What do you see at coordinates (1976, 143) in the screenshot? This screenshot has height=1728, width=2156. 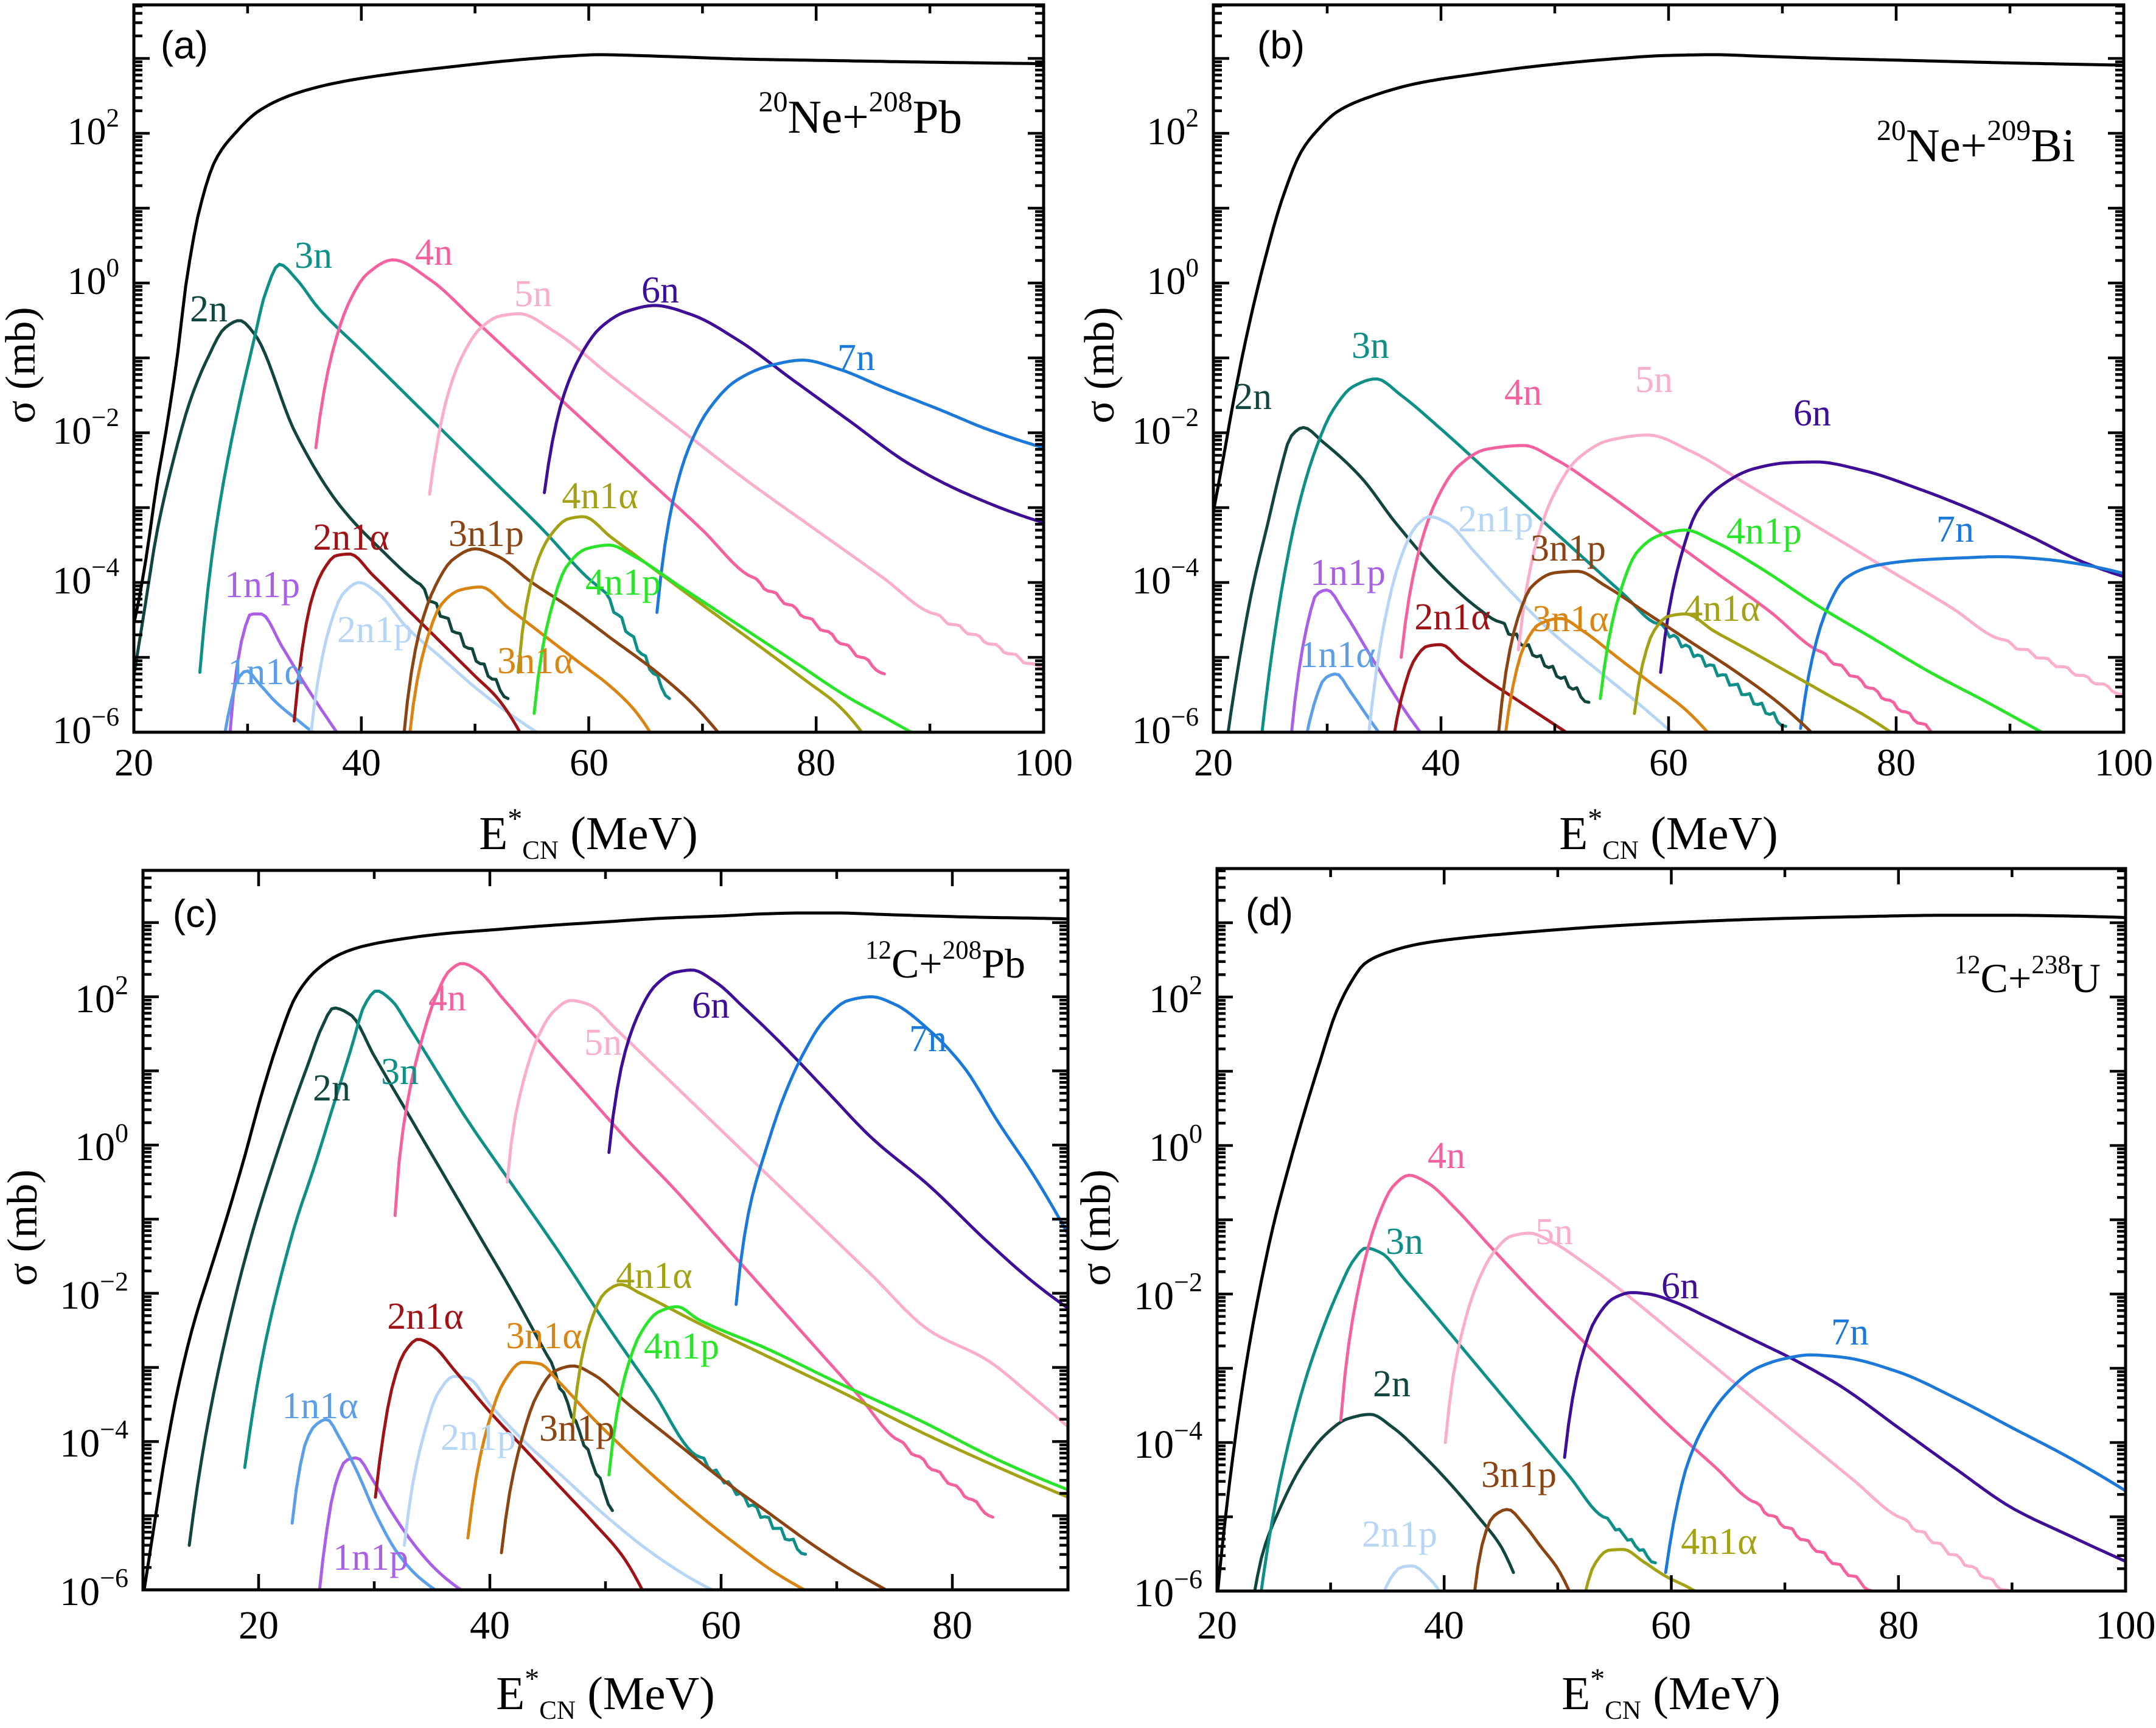 I see `svg-text: 20Ne+209Bi` at bounding box center [1976, 143].